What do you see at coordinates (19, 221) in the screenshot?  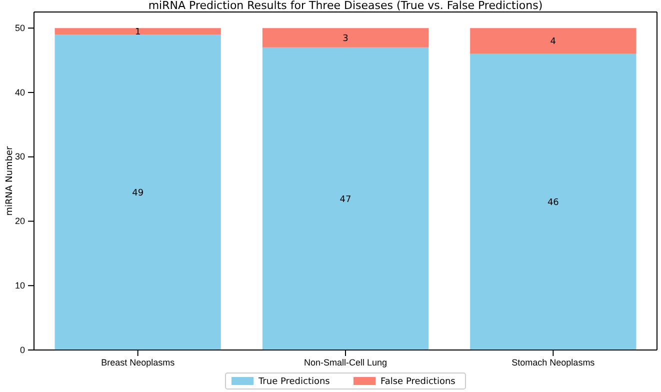 I see `y-tick-label: 20` at bounding box center [19, 221].